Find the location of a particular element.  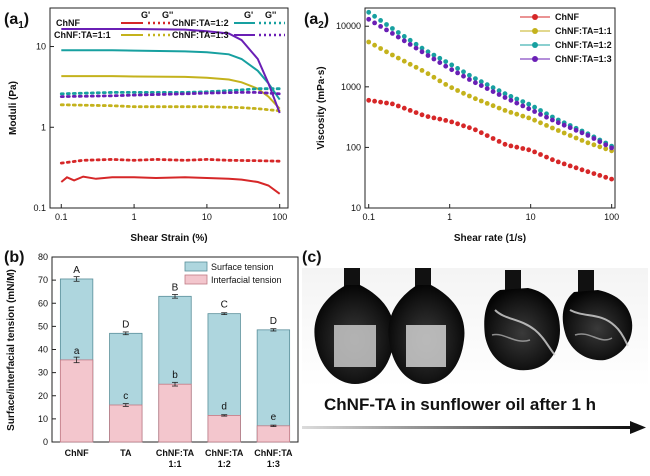

b-ytick-label: 70 is located at coordinates (43, 280).